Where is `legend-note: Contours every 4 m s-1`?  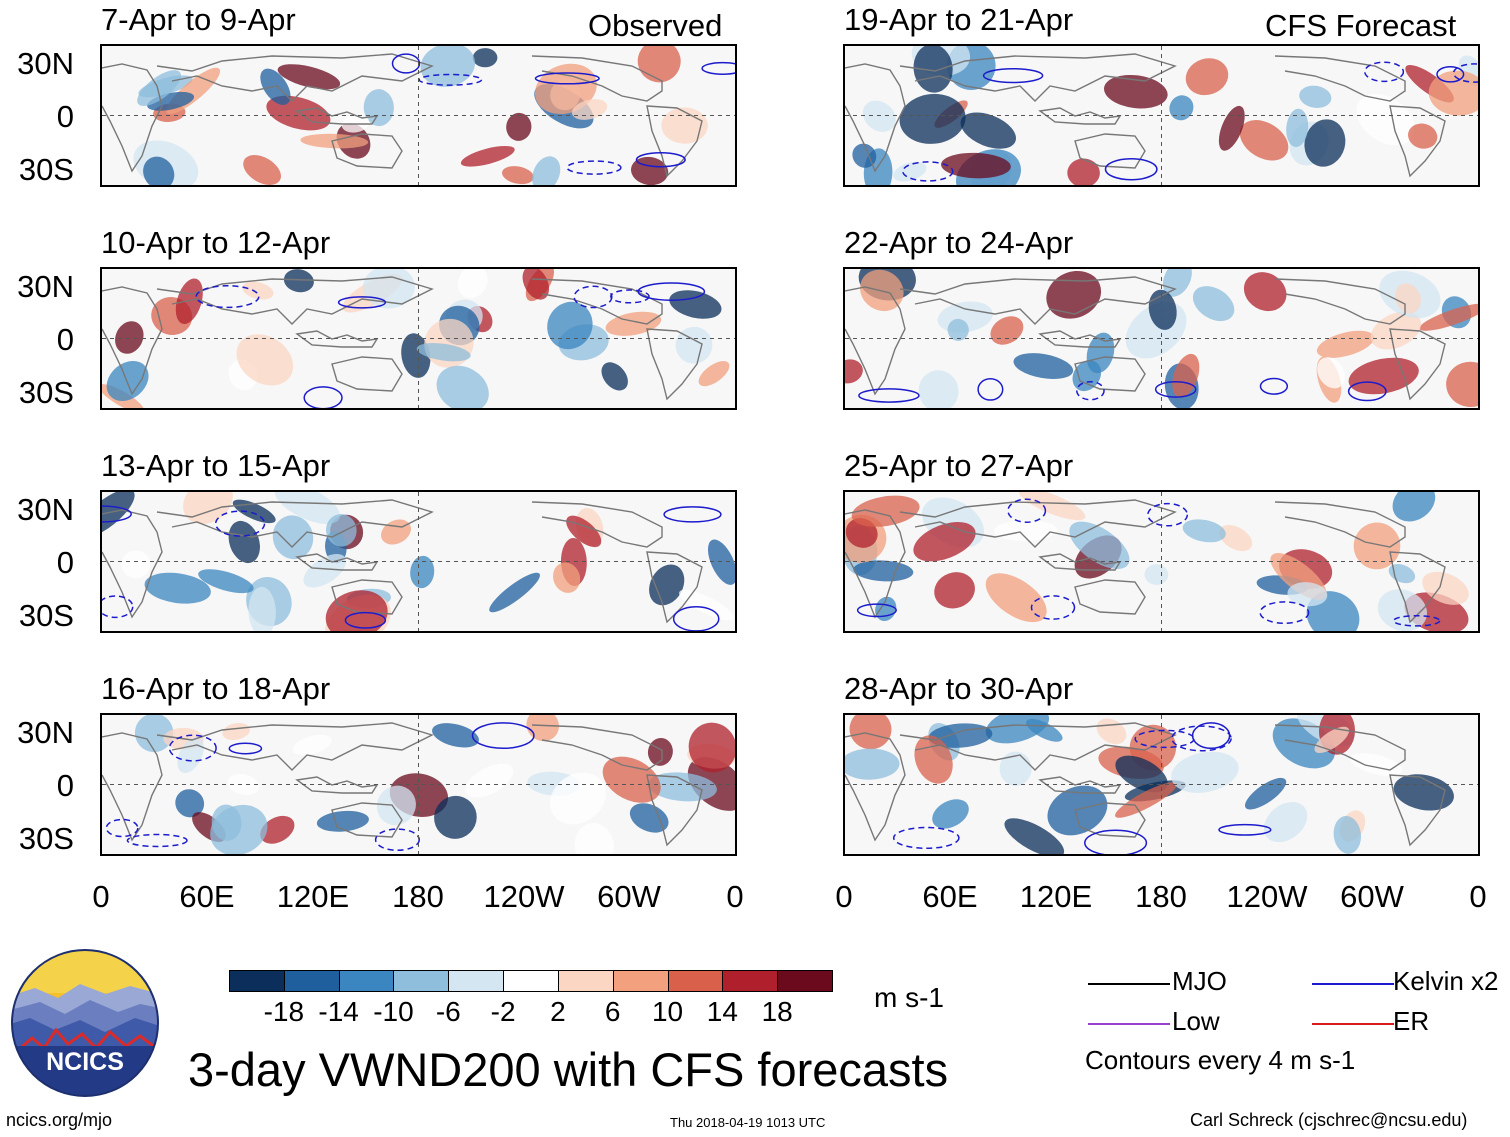 legend-note: Contours every 4 m s-1 is located at coordinates (1220, 1060).